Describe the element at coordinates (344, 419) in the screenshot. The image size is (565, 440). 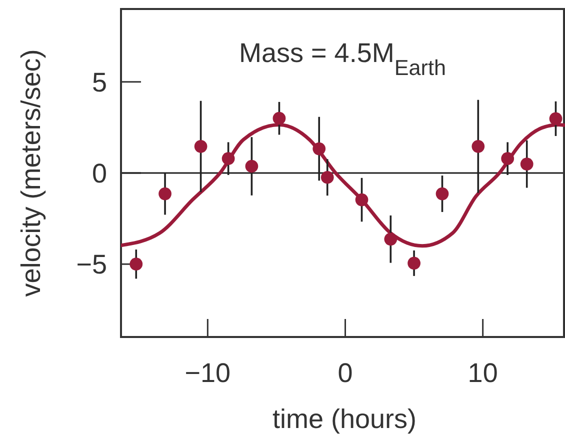
I see `x-axis-title: time (hours)` at that location.